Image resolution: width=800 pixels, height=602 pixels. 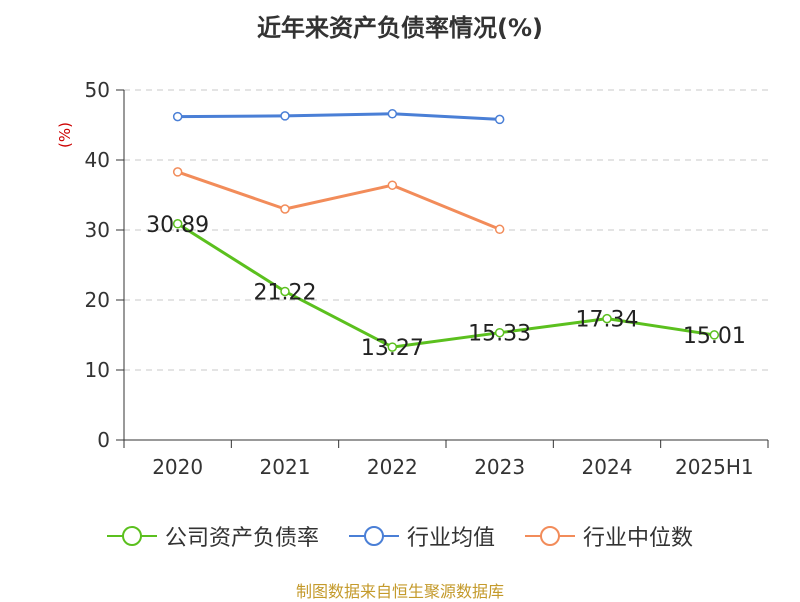 I want to click on legend-label: 公司资产负债率, so click(x=241, y=538).